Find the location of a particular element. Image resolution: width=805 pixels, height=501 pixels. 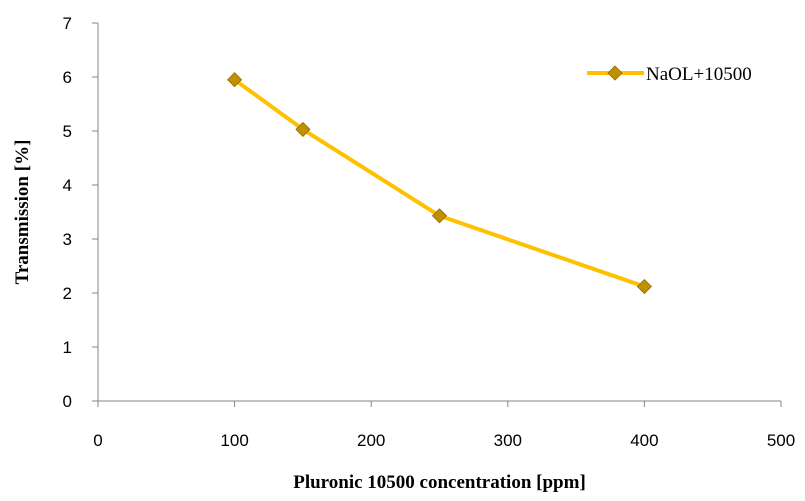

y-tick-label: 4 is located at coordinates (67, 185).